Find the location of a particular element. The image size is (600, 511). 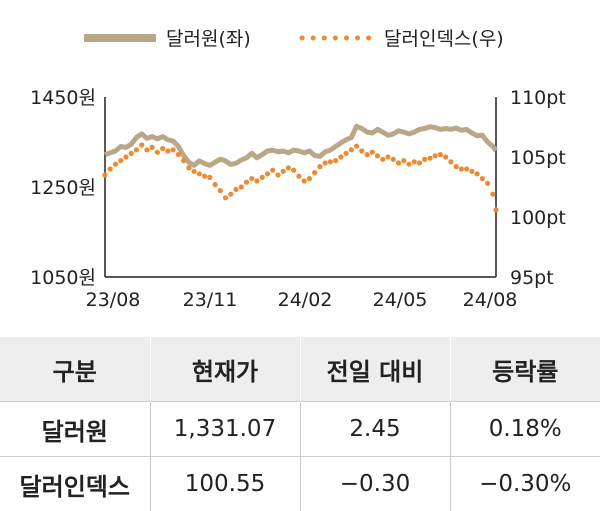

chart-legend: 달러원(좌) 달러인덱스(우) is located at coordinates (294, 39).